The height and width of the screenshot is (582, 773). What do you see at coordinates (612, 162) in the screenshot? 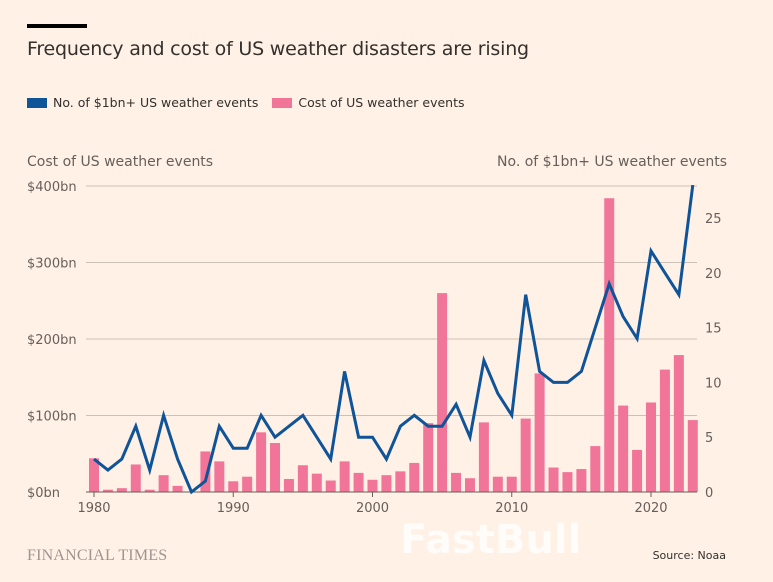
I see `right-axis-title: No. of $1bn+ US weather events` at bounding box center [612, 162].